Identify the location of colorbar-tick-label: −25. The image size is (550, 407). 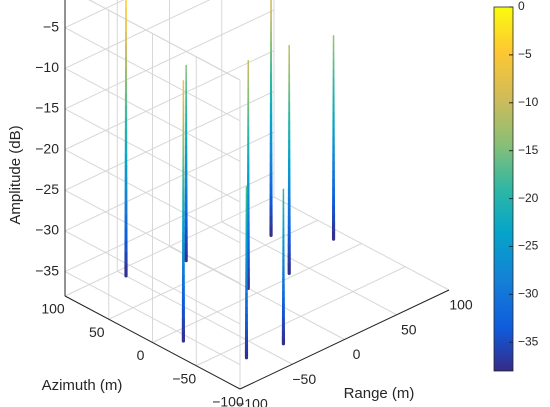
(528, 246).